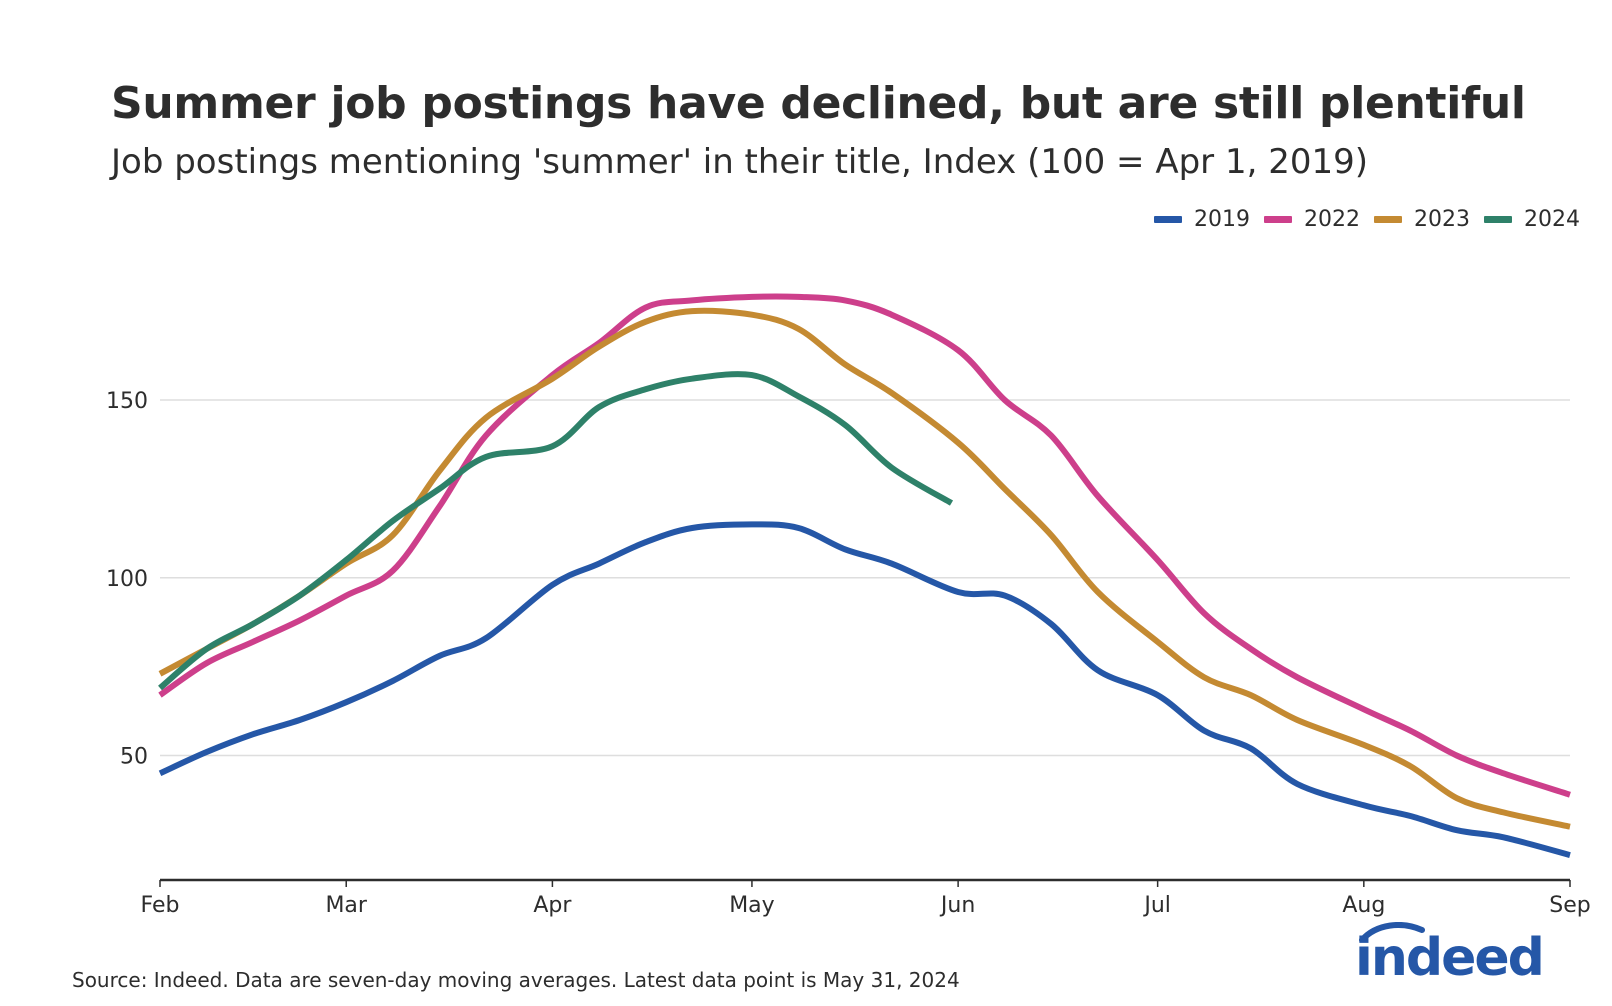  Describe the element at coordinates (1450, 958) in the screenshot. I see `indeed-logo: indeed` at that location.